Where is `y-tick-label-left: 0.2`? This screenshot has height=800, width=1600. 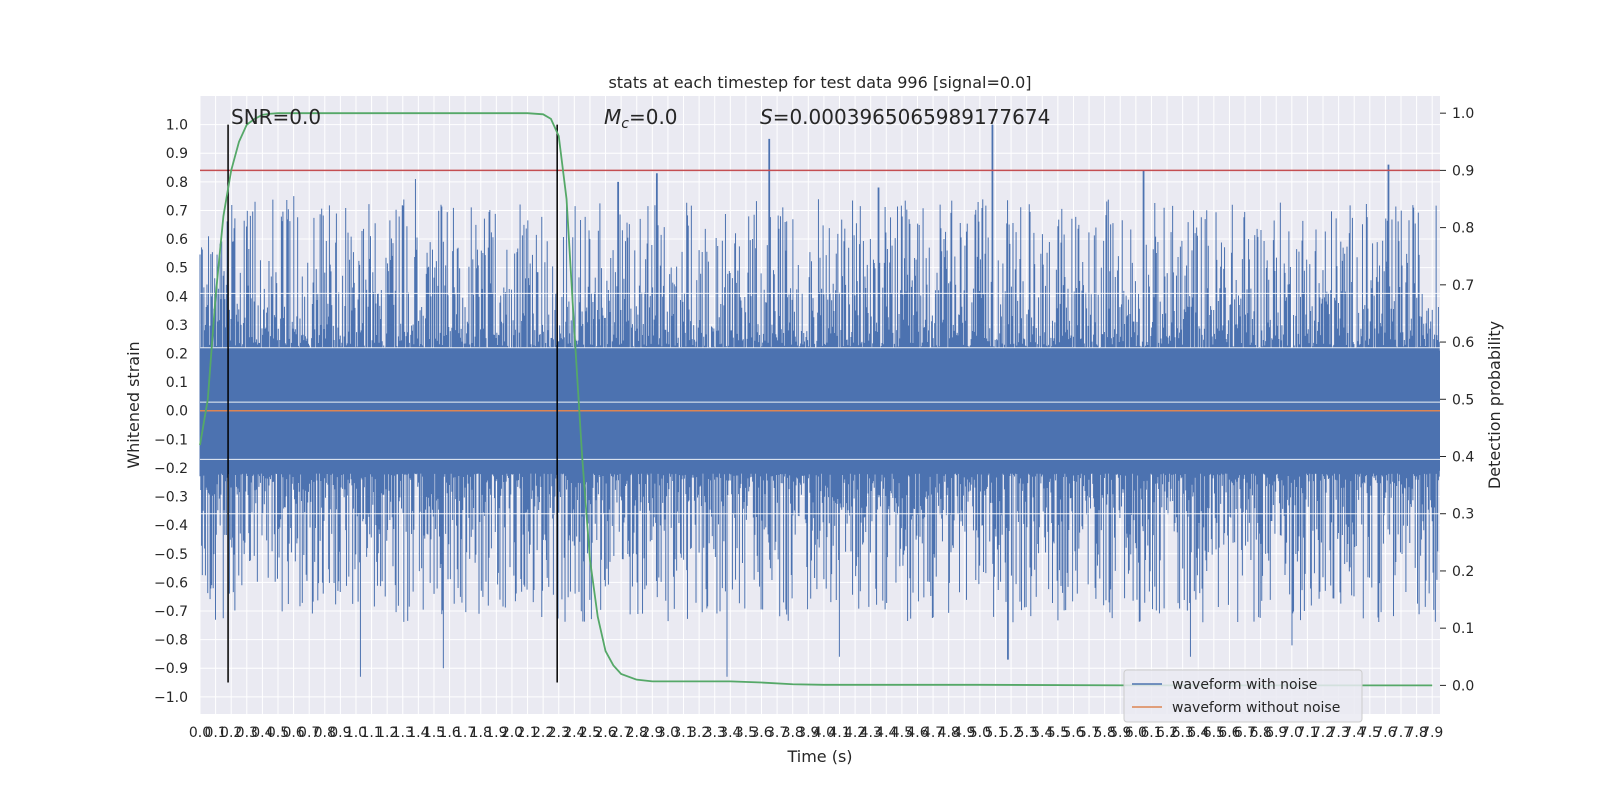 y-tick-label-left: 0.2 is located at coordinates (177, 355).